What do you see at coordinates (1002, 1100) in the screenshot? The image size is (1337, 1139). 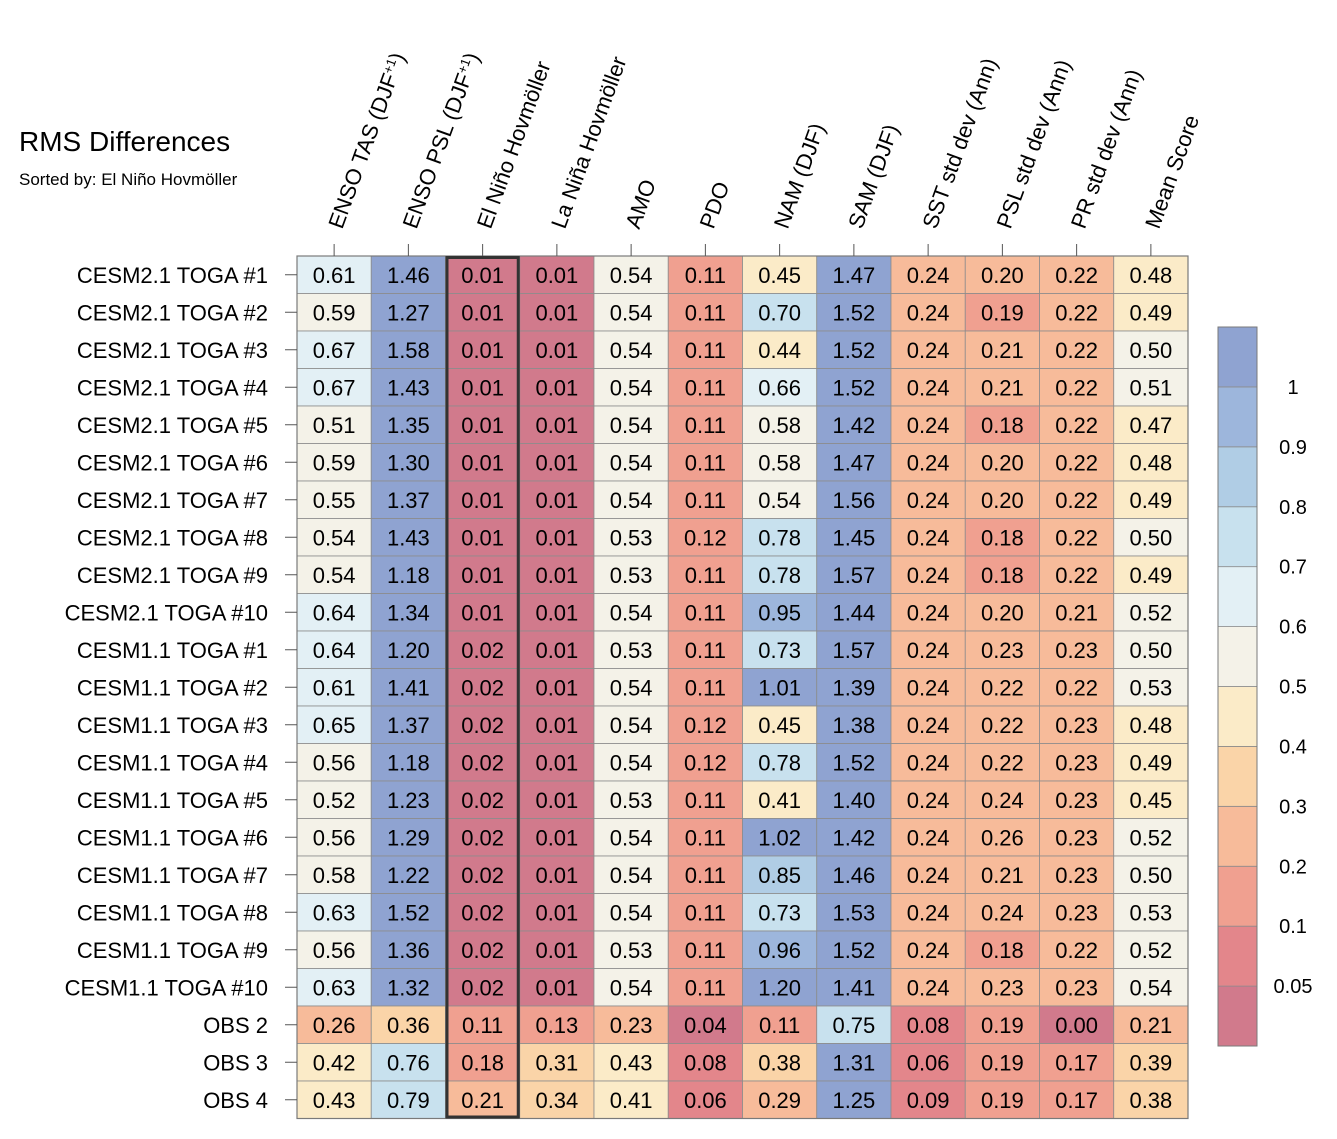 I see `cell-value: 0.19` at bounding box center [1002, 1100].